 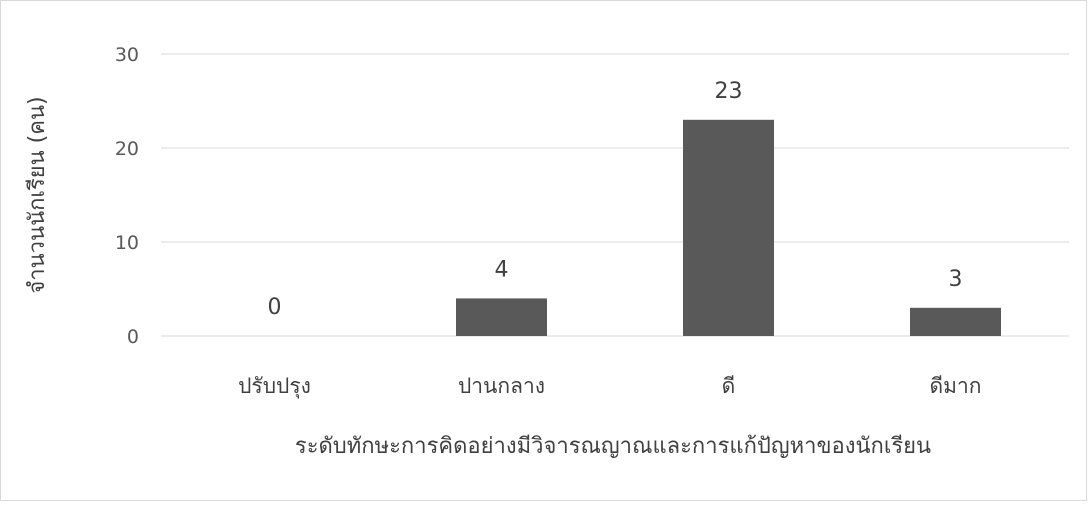 I want to click on y-axis-label: จำนวนนักเรียน (คน), so click(x=37, y=194).